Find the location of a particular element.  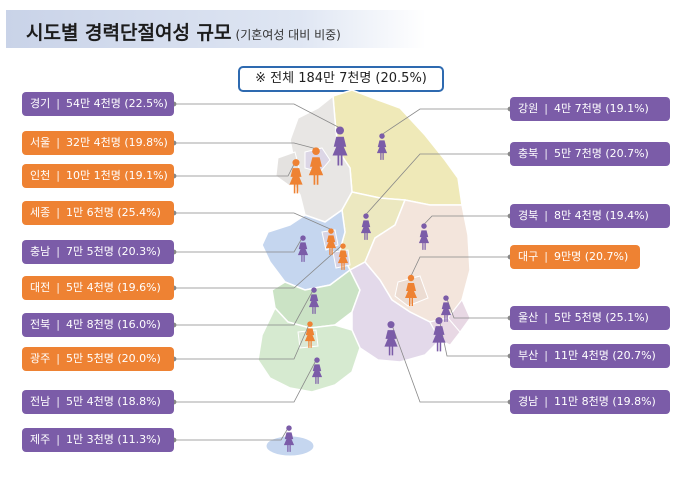

region-label-5: 대전 | 5만 4천명 (19.6%) is located at coordinates (98, 288).